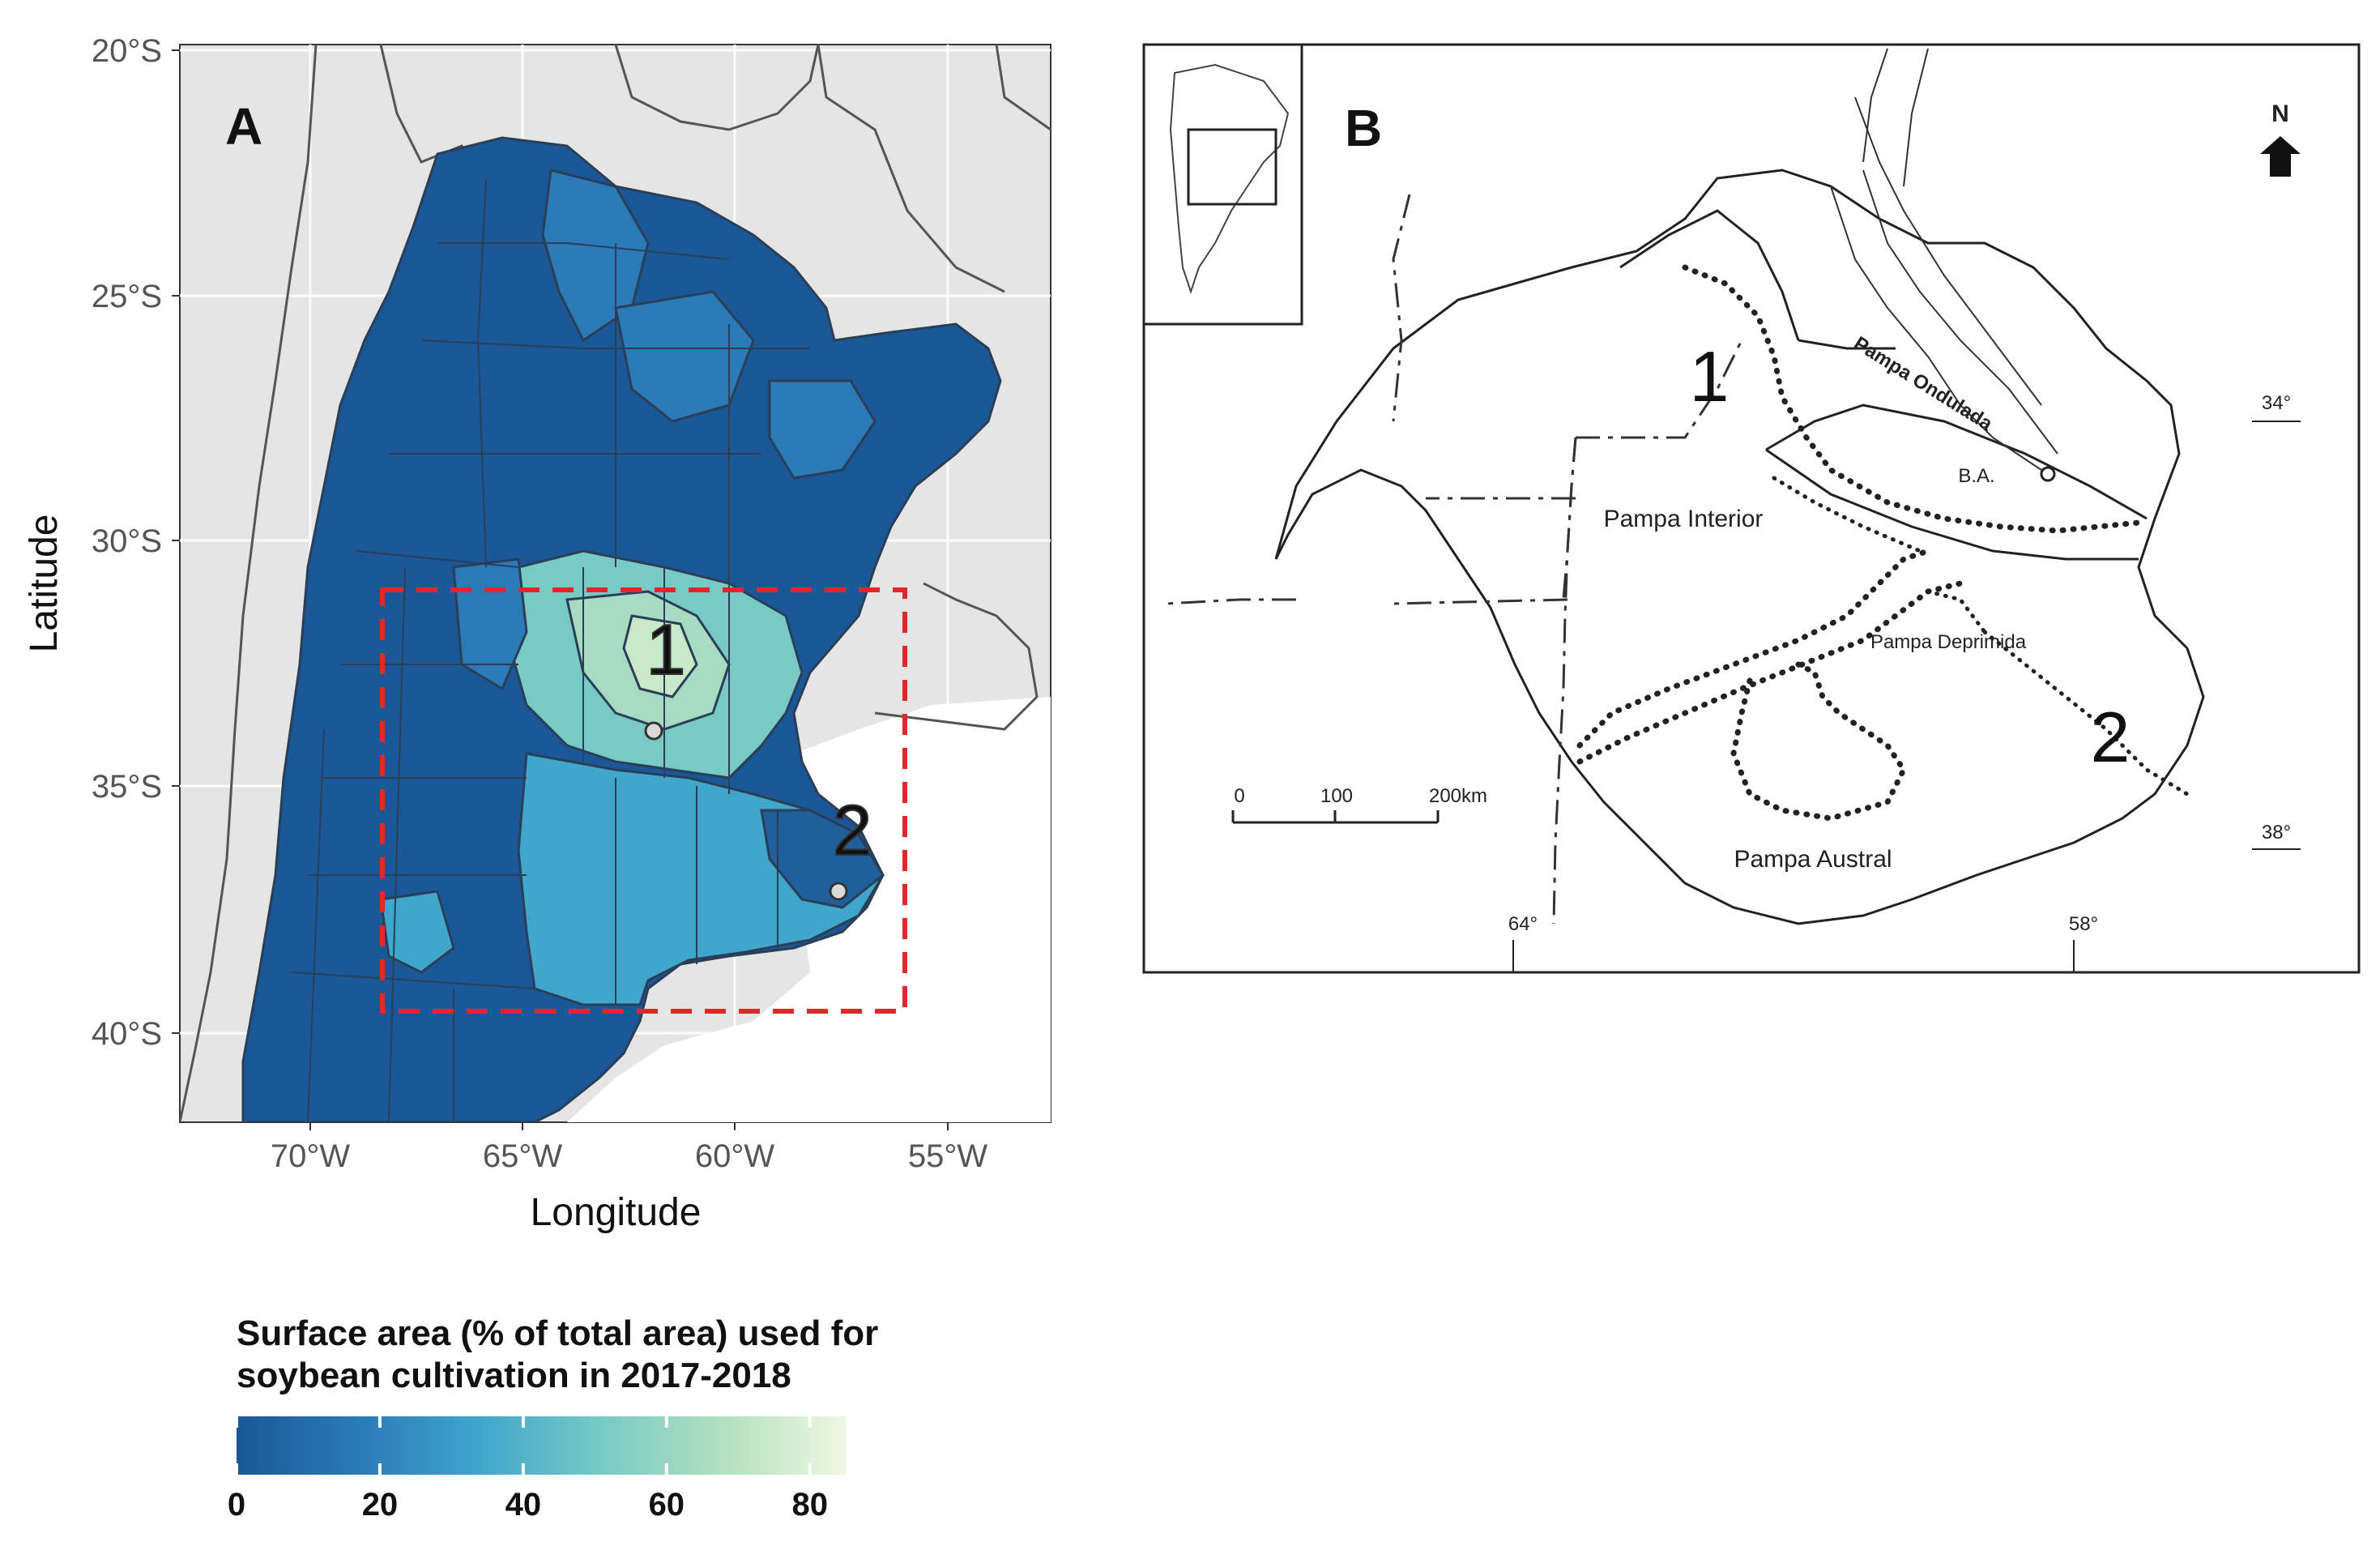 Image resolution: width=2380 pixels, height=1546 pixels. I want to click on inset-frame, so click(1223, 185).